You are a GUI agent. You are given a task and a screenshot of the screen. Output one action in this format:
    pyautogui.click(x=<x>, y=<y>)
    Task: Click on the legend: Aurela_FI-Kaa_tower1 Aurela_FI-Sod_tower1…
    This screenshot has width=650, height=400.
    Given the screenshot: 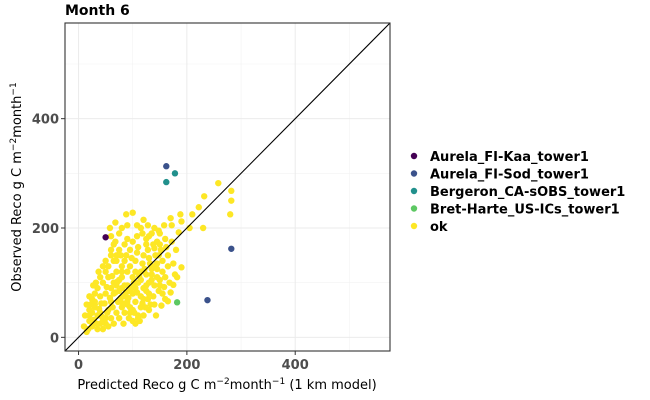 What is the action you would take?
    pyautogui.click(x=517, y=192)
    